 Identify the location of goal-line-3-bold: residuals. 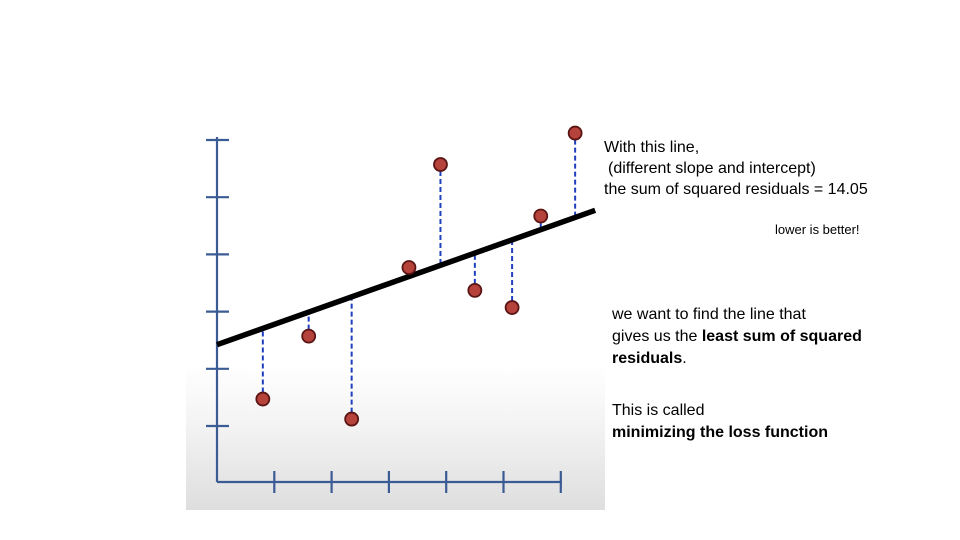
(647, 358).